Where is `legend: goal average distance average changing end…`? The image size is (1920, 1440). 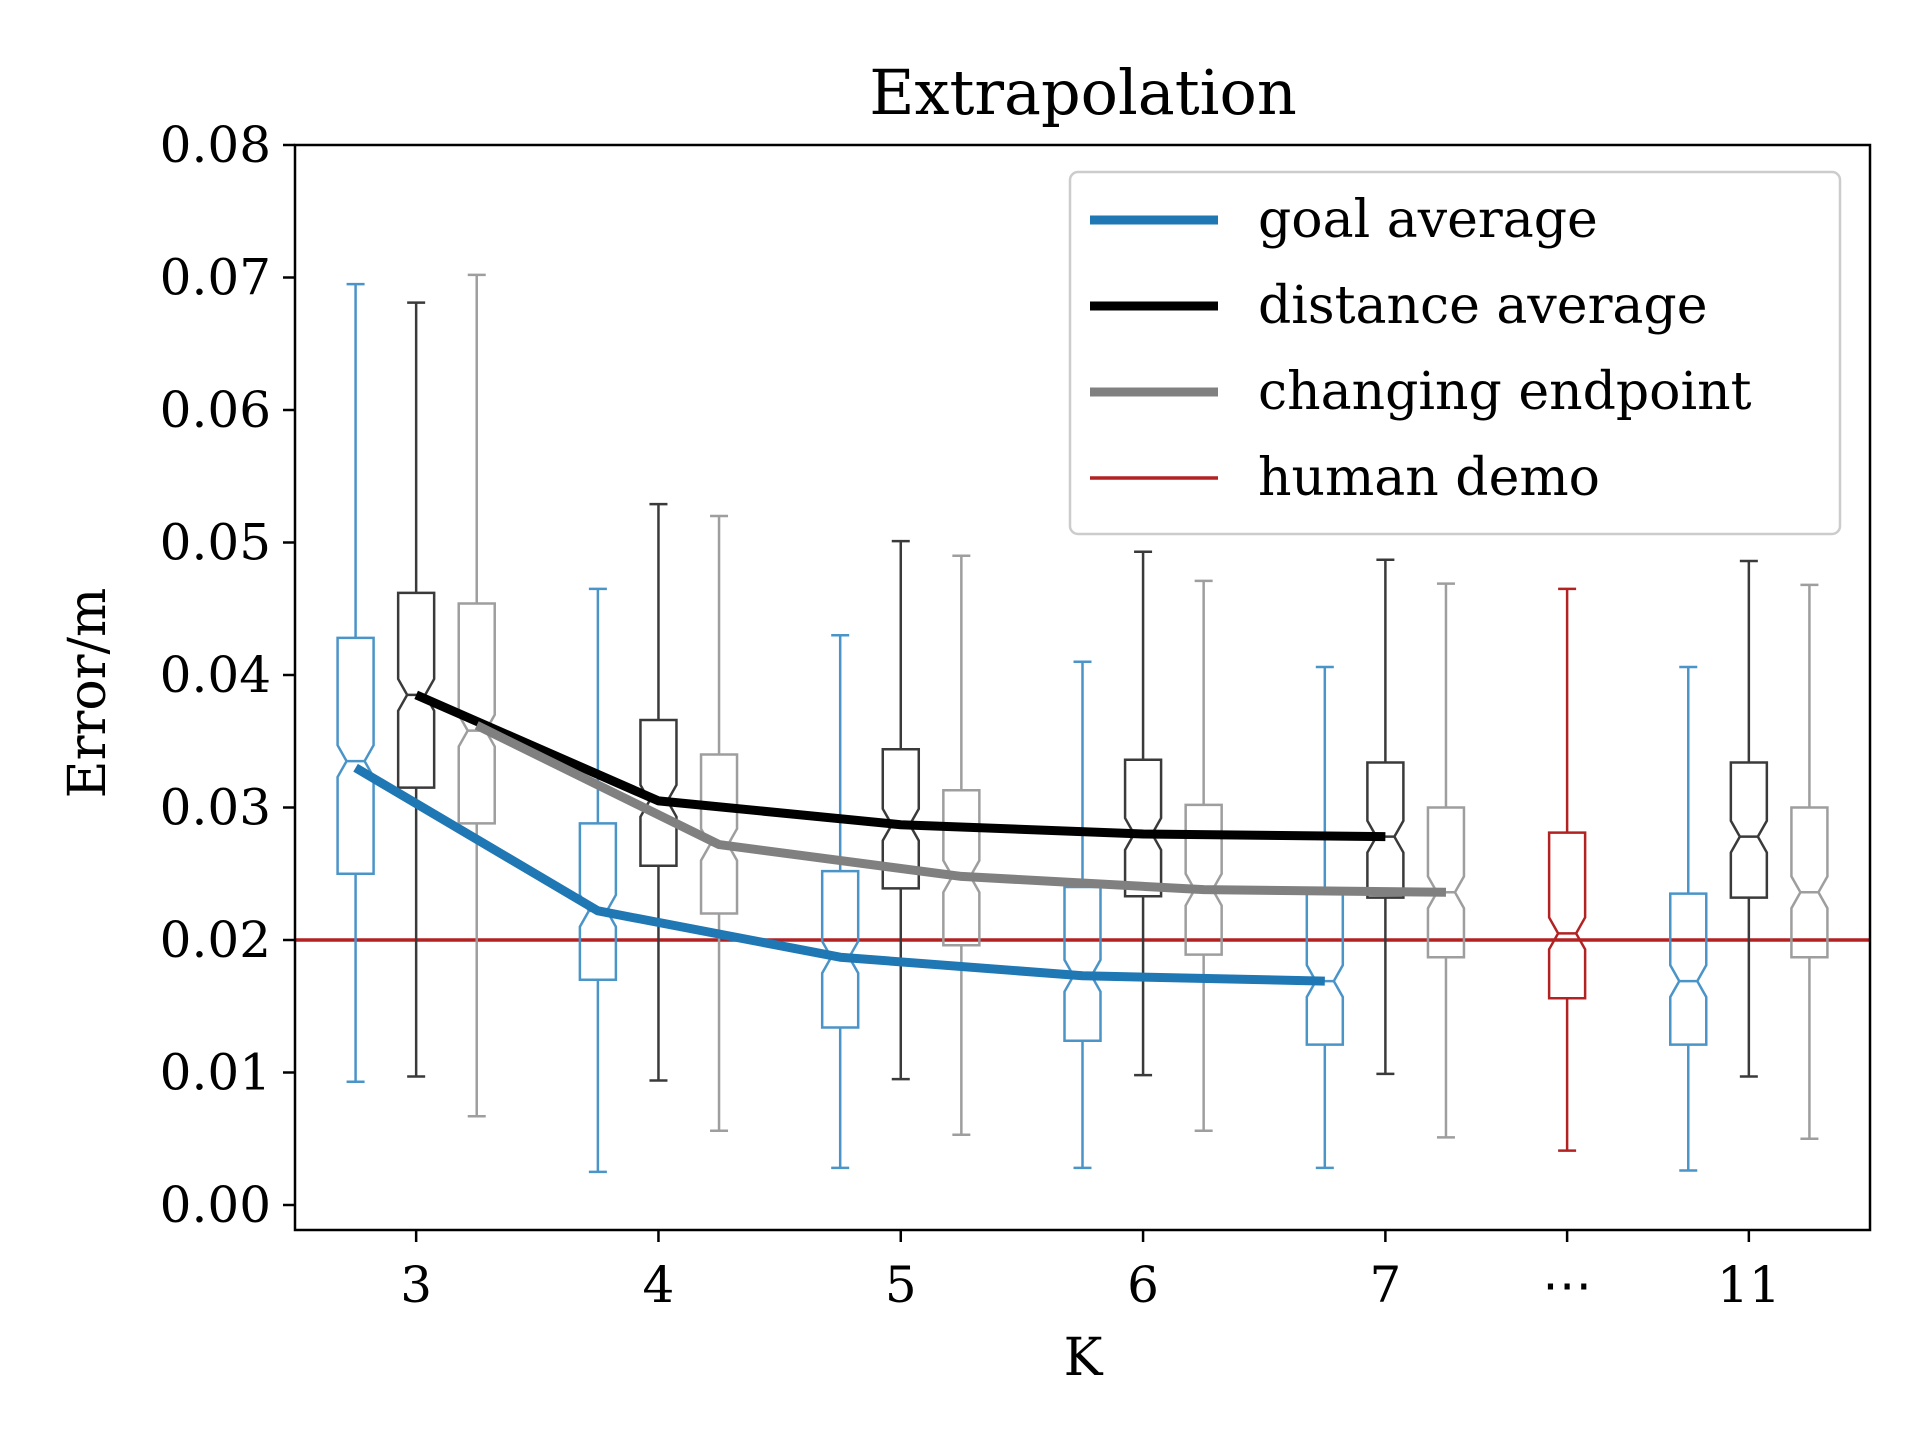
legend: goal average distance average changing end… is located at coordinates (1455, 353).